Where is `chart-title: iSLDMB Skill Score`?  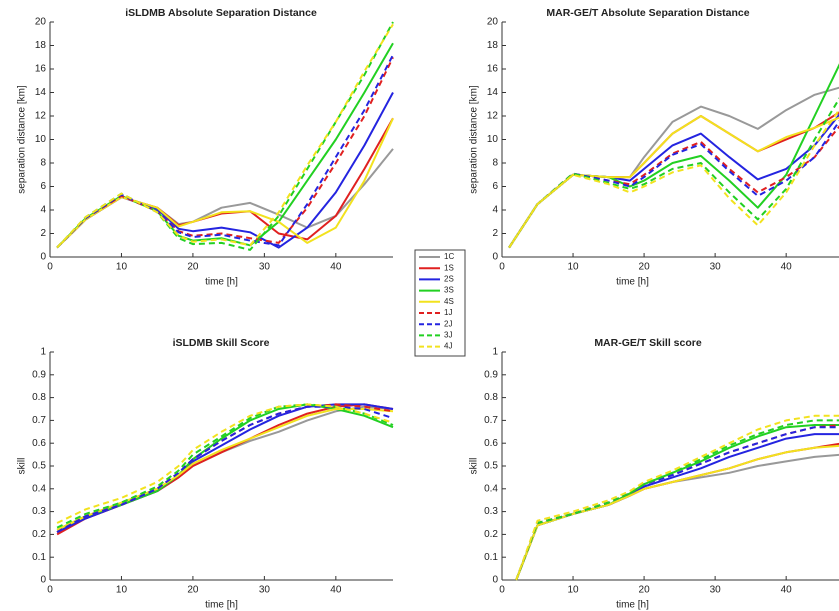
chart-title: iSLDMB Skill Score is located at coordinates (221, 343).